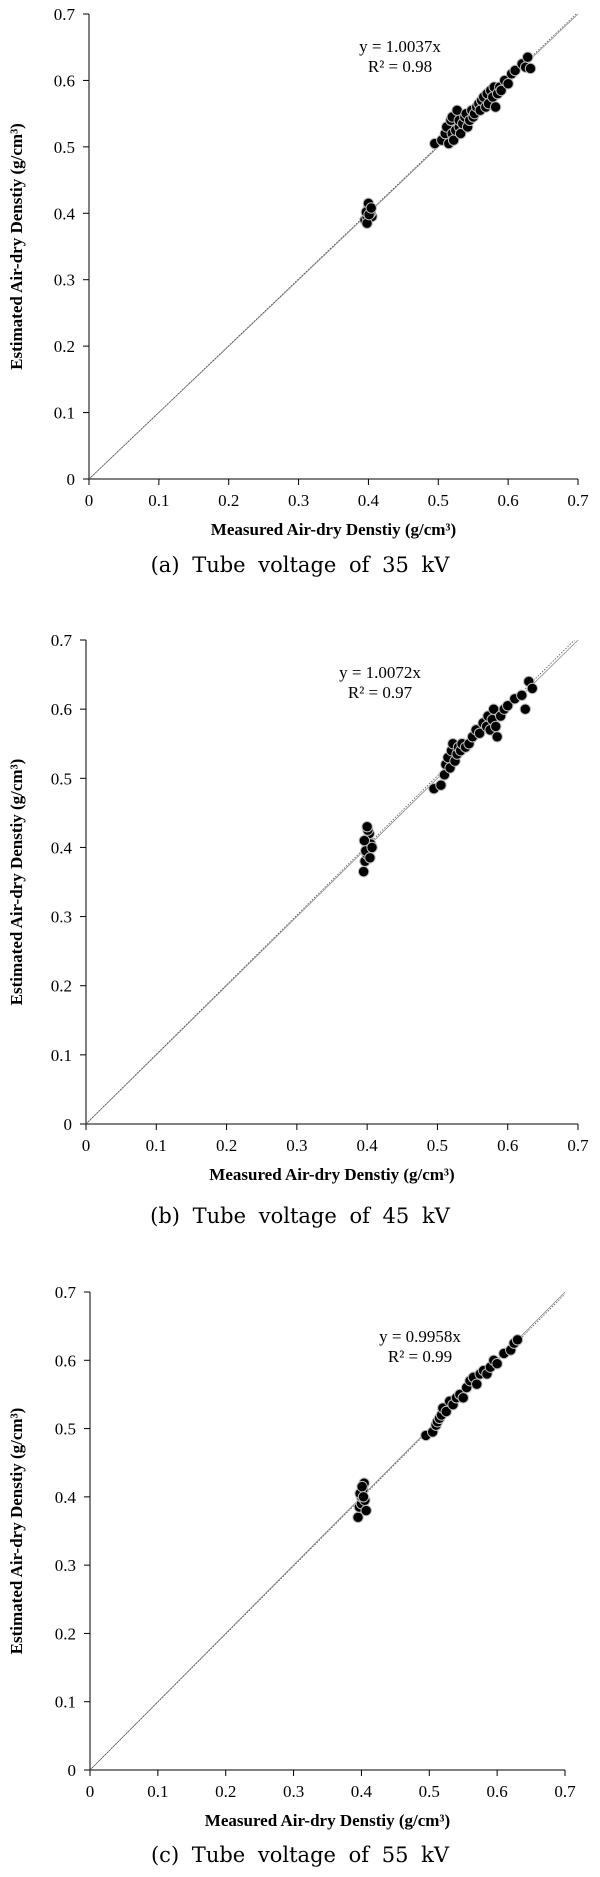 Image resolution: width=600 pixels, height=1877 pixels. I want to click on caption-b: (b) Tube voltage of 45 kV, so click(300, 1216).